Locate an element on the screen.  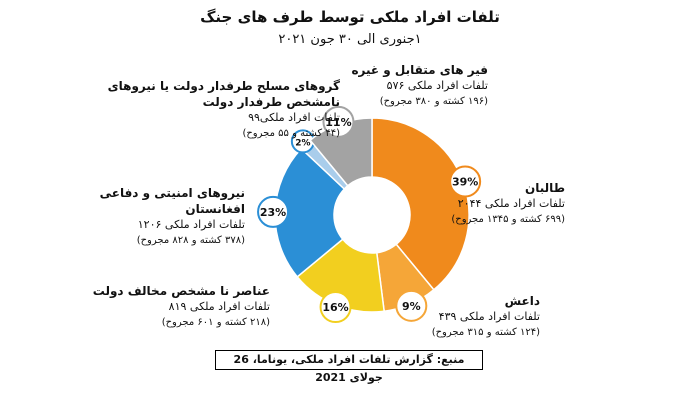
label-taliban-name: طالبان is located at coordinates (545, 188).